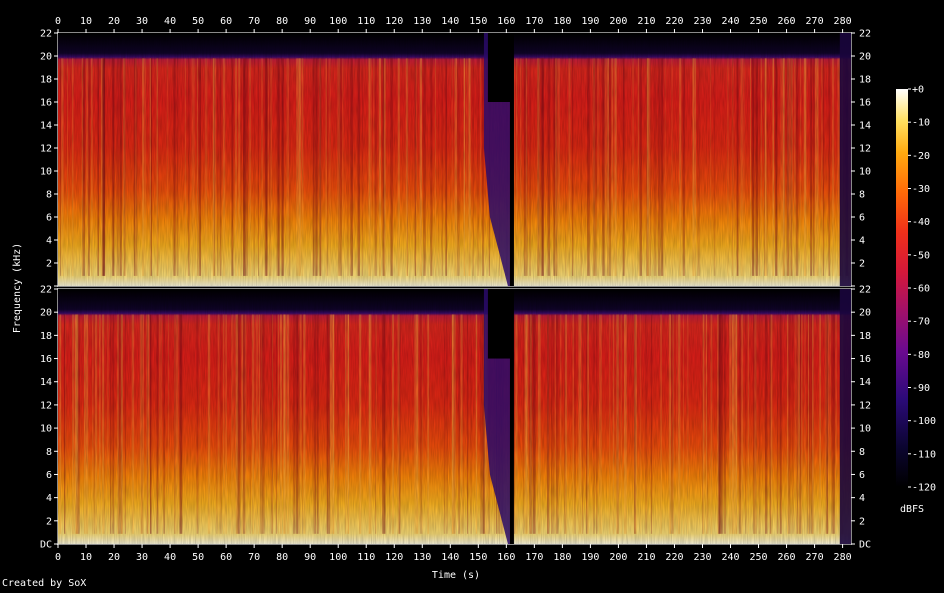 The width and height of the screenshot is (944, 593). Describe the element at coordinates (254, 21) in the screenshot. I see `x-tick-label-top: 70` at that location.